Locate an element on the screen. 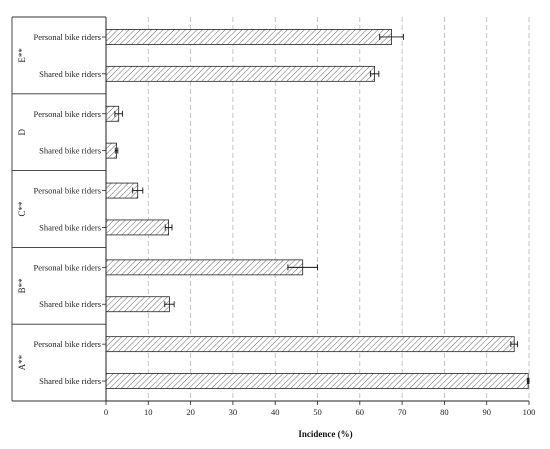 The width and height of the screenshot is (550, 449). x-axis-title: Incidence (%) is located at coordinates (325, 434).